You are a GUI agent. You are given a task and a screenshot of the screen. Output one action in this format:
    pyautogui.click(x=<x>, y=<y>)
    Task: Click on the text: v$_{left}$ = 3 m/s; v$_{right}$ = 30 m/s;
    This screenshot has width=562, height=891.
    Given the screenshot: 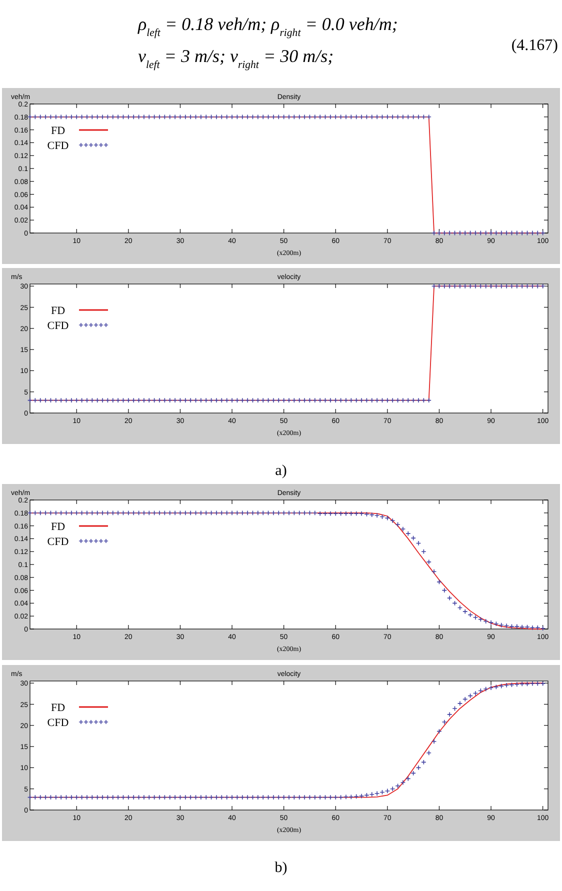 What is the action you would take?
    pyautogui.click(x=236, y=58)
    